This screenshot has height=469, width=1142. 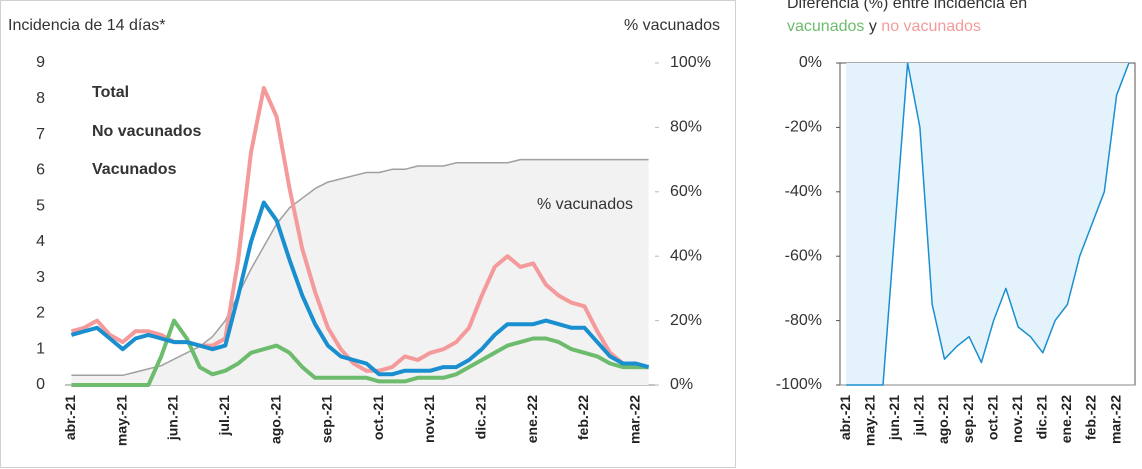 What do you see at coordinates (803, 191) in the screenshot?
I see `y-tick-label: -40%` at bounding box center [803, 191].